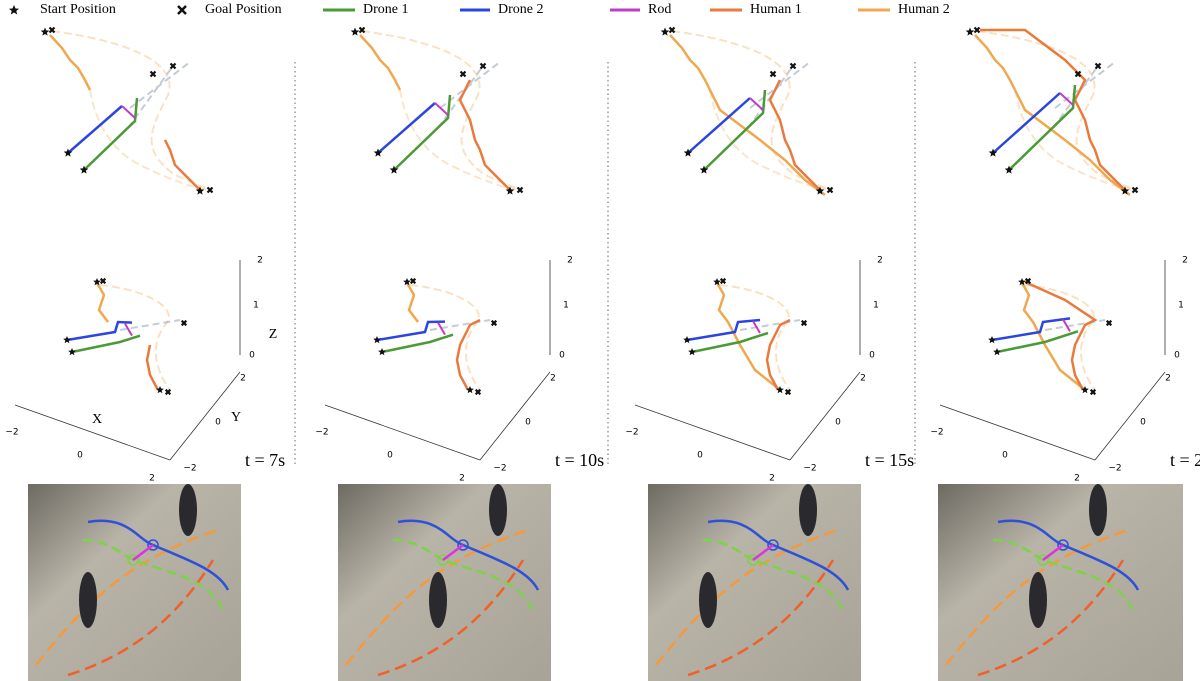 The width and height of the screenshot is (1200, 681). What do you see at coordinates (776, 9) in the screenshot?
I see `legend-label: Human 1` at bounding box center [776, 9].